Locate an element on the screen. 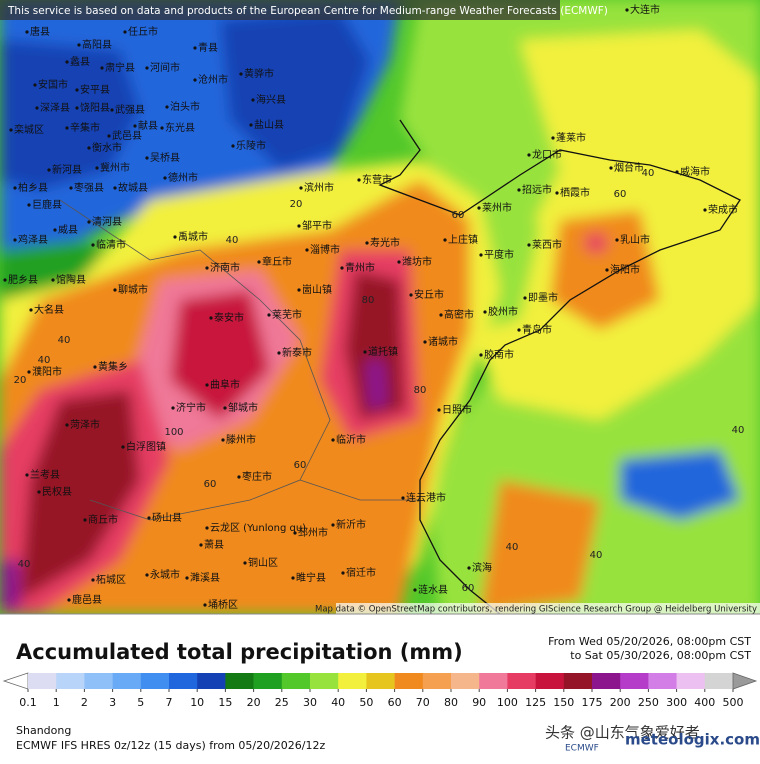 This screenshot has width=760, height=764. tick-label: 300 is located at coordinates (676, 702).